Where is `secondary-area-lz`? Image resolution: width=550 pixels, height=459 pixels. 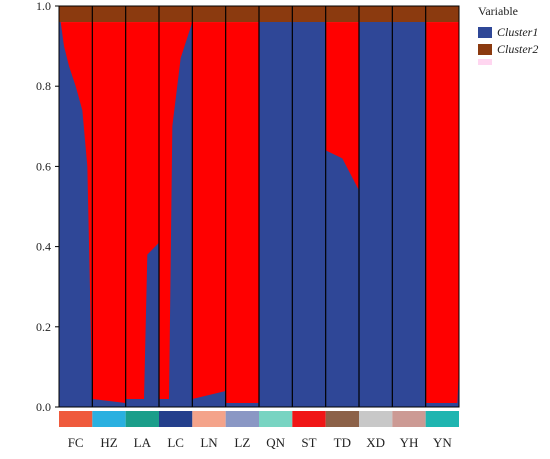 secondary-area-lz is located at coordinates (242, 214).